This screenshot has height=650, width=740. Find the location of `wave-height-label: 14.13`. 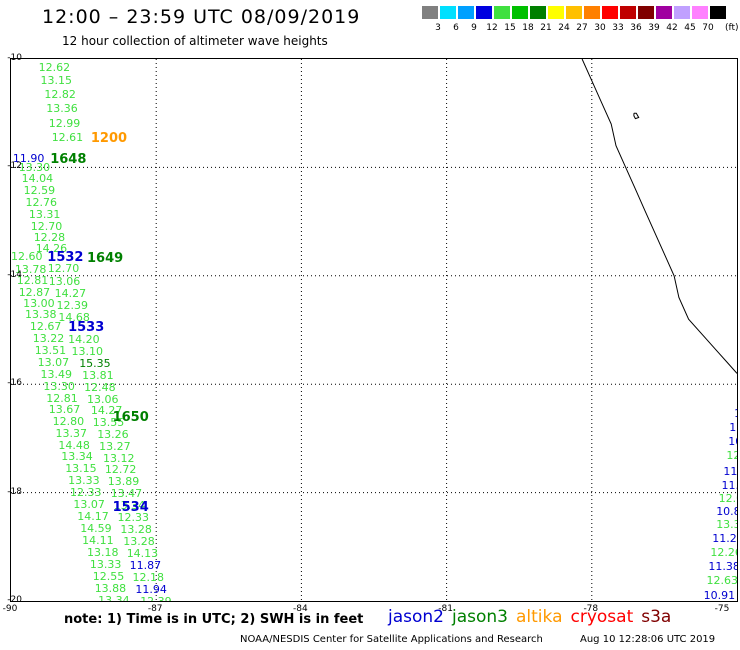

wave-height-label: 14.13 is located at coordinates (142, 553).